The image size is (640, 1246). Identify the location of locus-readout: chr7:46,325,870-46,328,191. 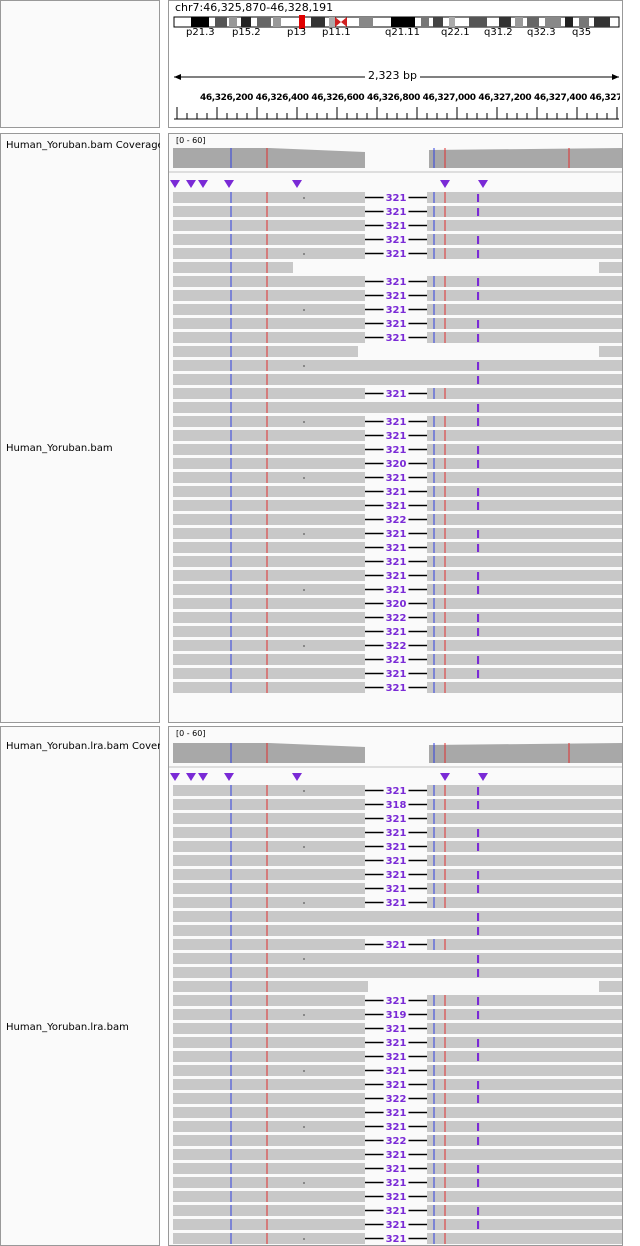
(254, 7).